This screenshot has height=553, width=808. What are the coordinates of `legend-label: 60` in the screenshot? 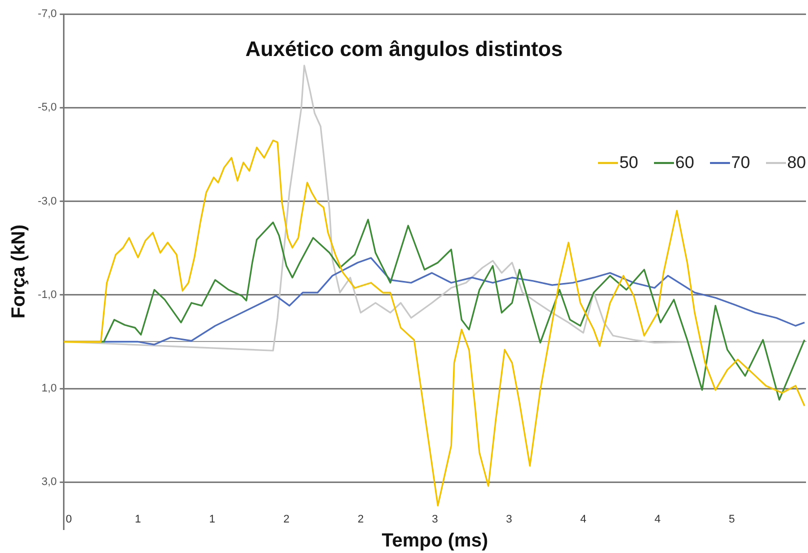 It's located at (684, 163).